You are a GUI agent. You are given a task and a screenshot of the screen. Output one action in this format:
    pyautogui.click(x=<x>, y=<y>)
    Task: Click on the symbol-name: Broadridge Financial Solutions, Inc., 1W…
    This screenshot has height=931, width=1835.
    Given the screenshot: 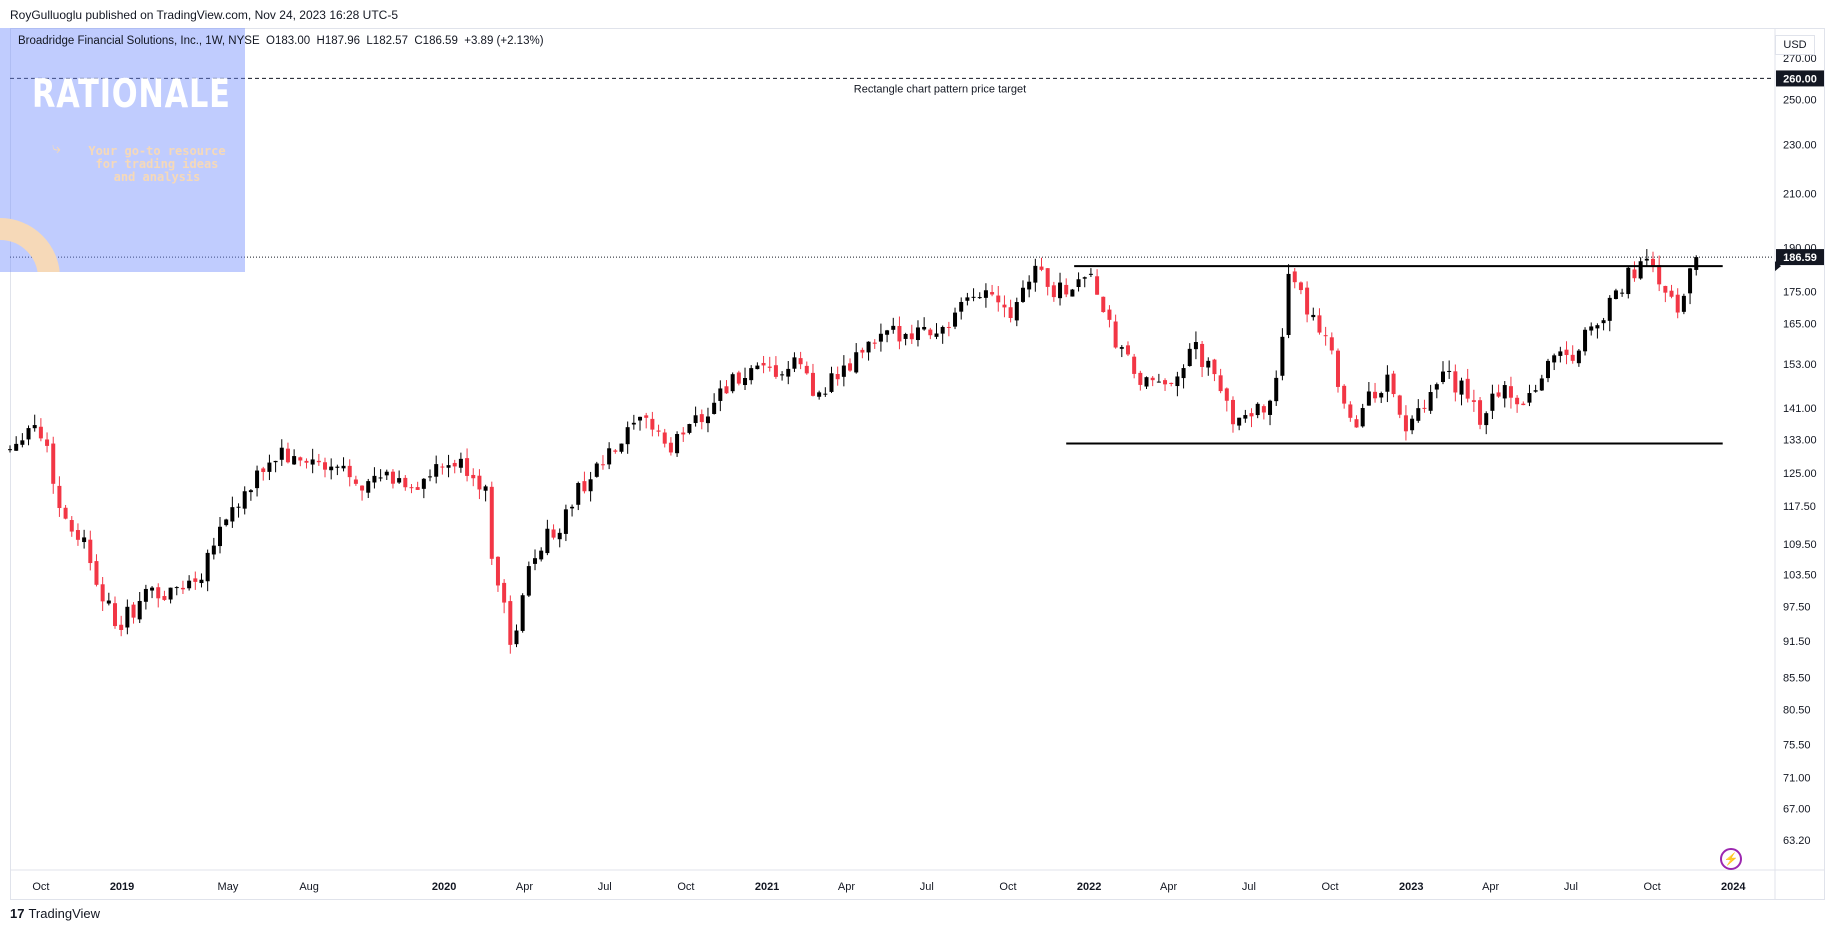 What is the action you would take?
    pyautogui.click(x=139, y=41)
    